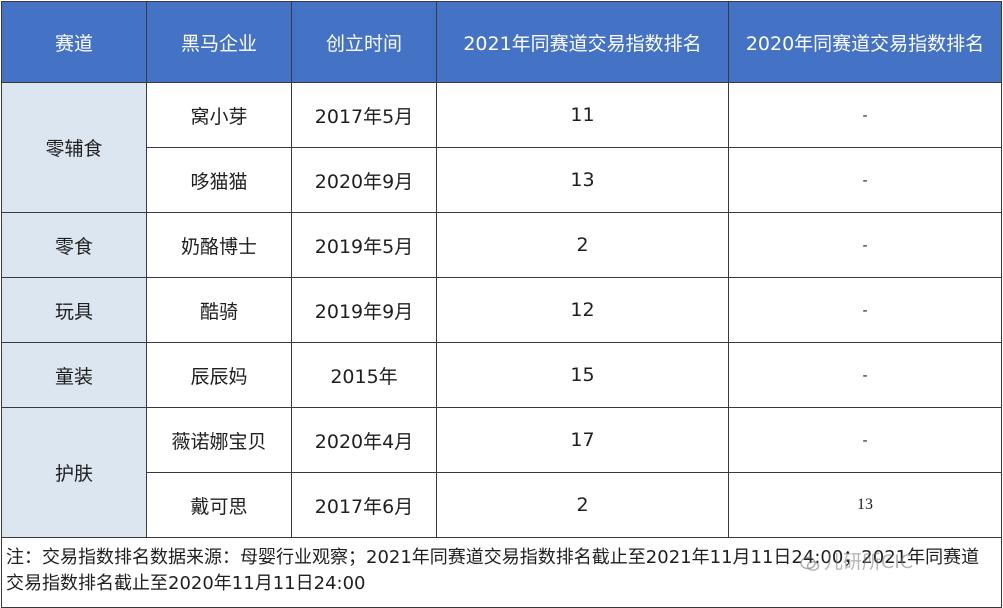 The height and width of the screenshot is (608, 1003). Describe the element at coordinates (865, 505) in the screenshot. I see `rank-2020-cell: 13` at that location.